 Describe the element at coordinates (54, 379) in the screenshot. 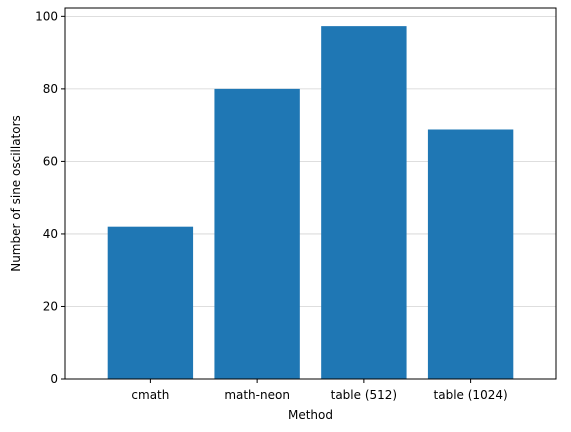

I see `y-tick-label: 0` at that location.